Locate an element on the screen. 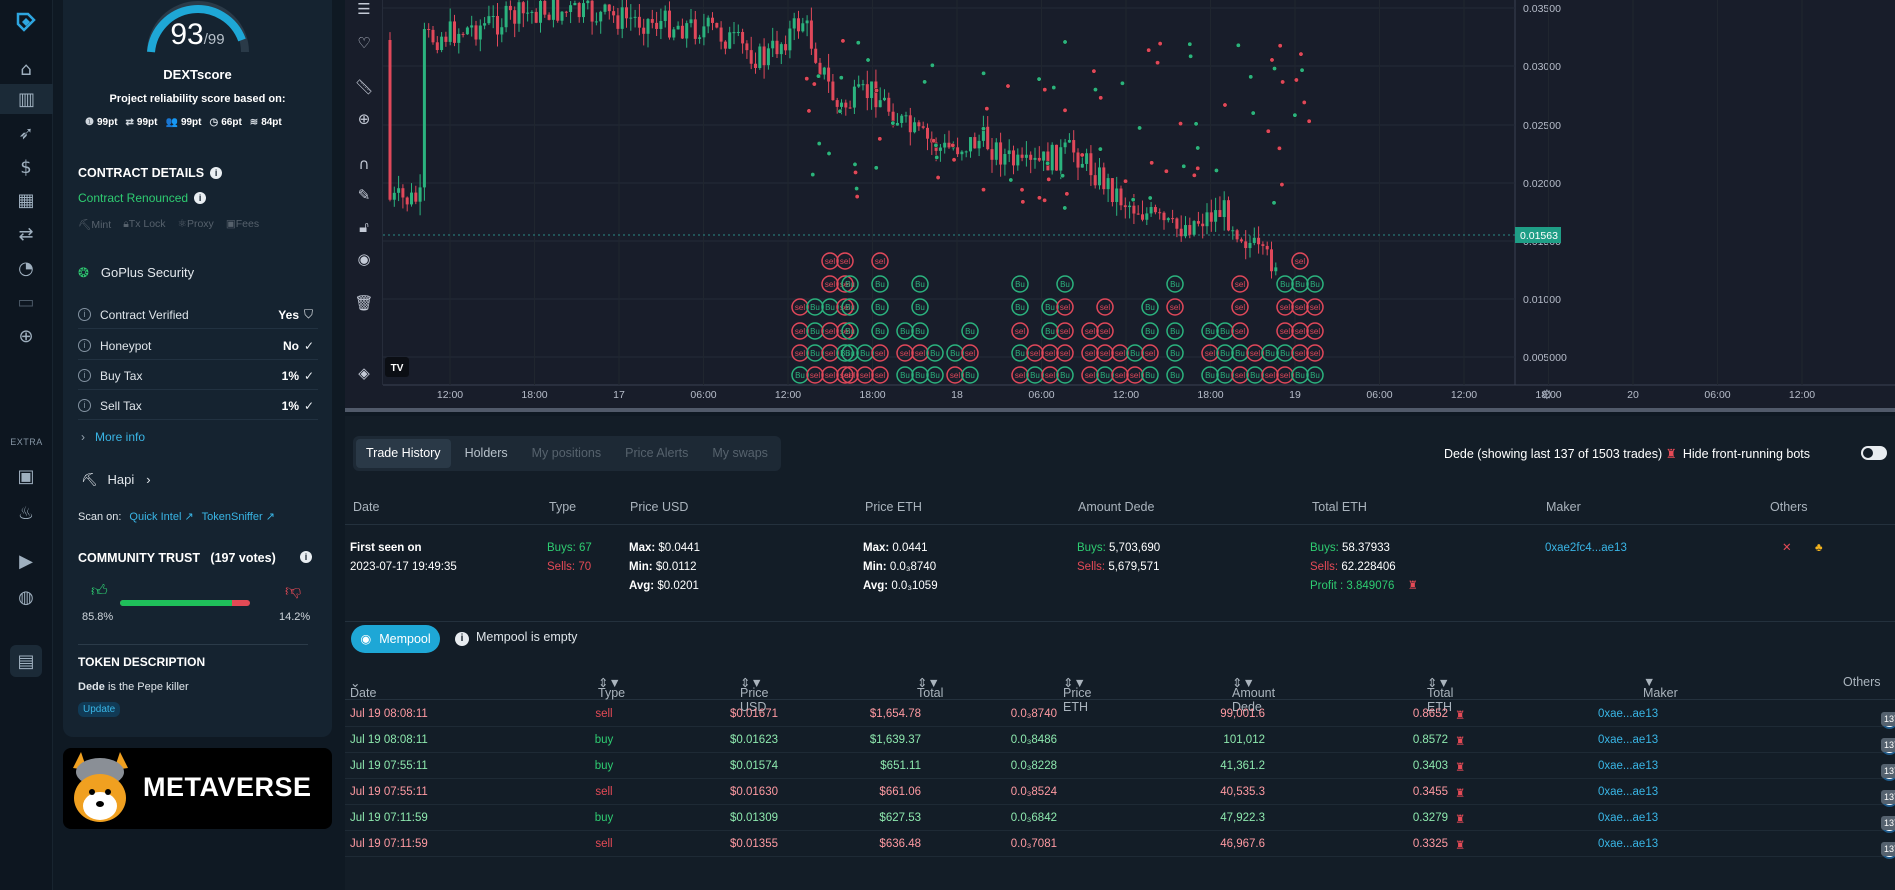  eye-icon: ◉ is located at coordinates (364, 259).